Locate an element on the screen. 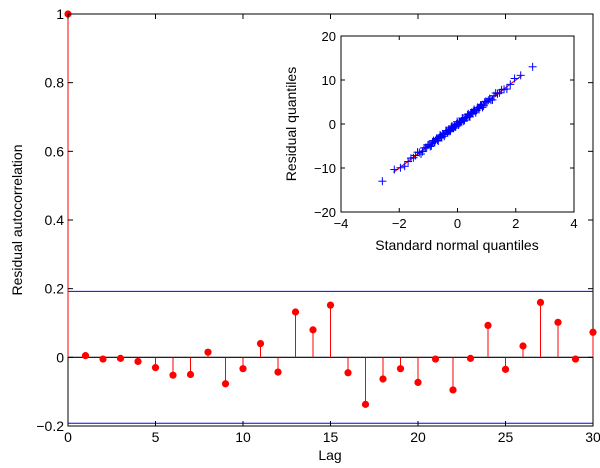 This screenshot has height=468, width=600. x-tick-label: 0 is located at coordinates (68, 437).